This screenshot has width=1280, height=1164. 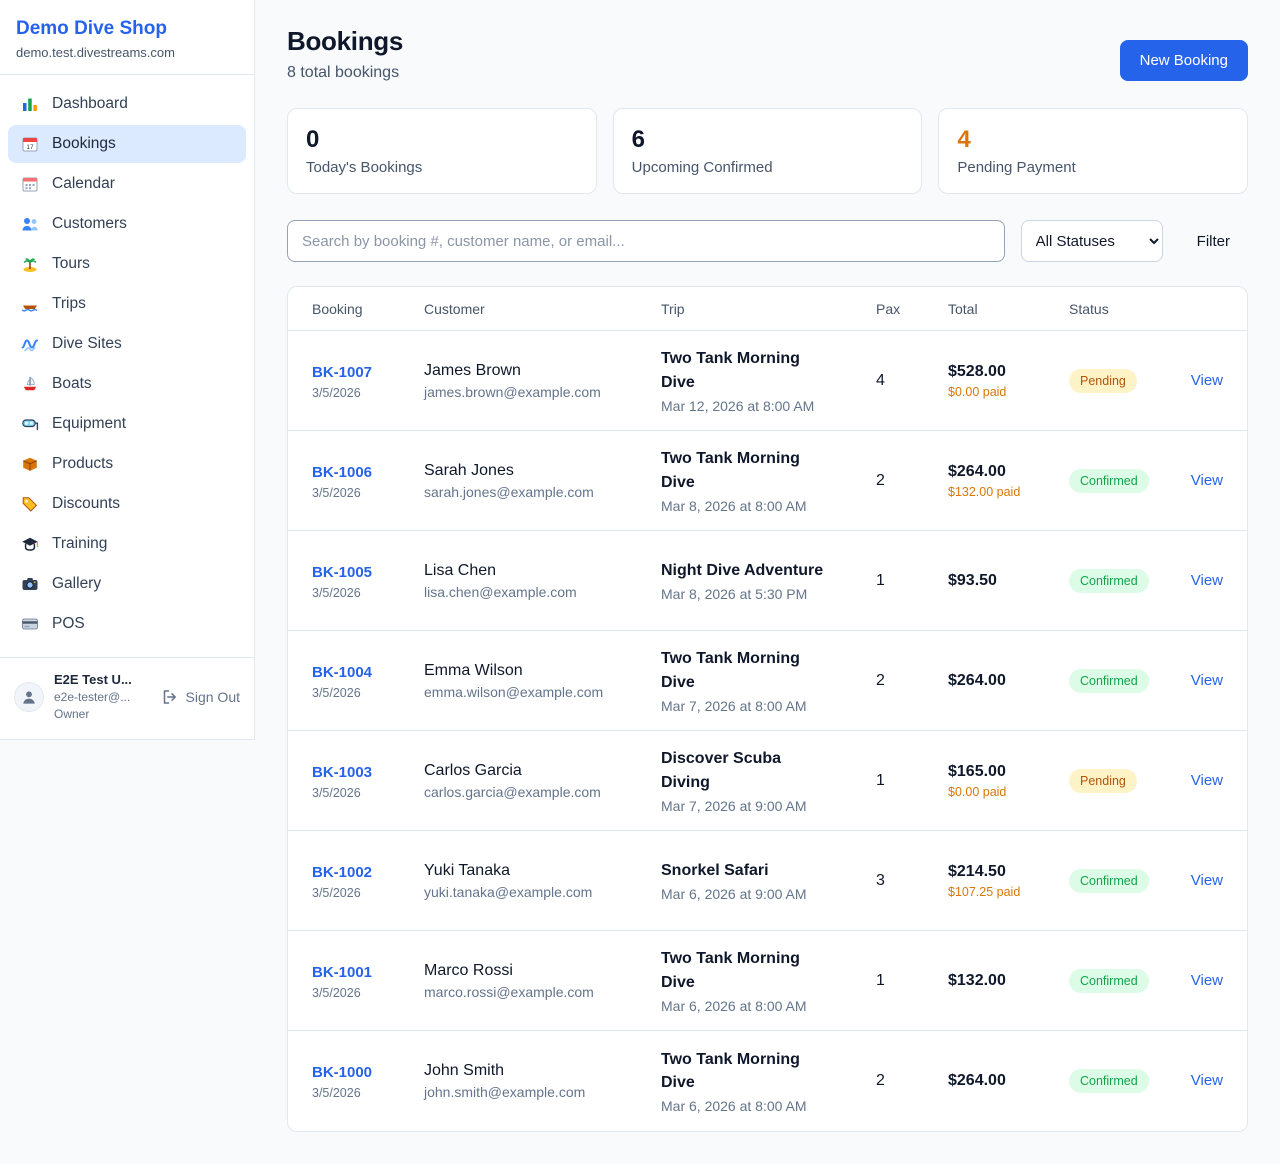 What do you see at coordinates (127, 344) in the screenshot?
I see `sidebar-item: Dive Sites` at bounding box center [127, 344].